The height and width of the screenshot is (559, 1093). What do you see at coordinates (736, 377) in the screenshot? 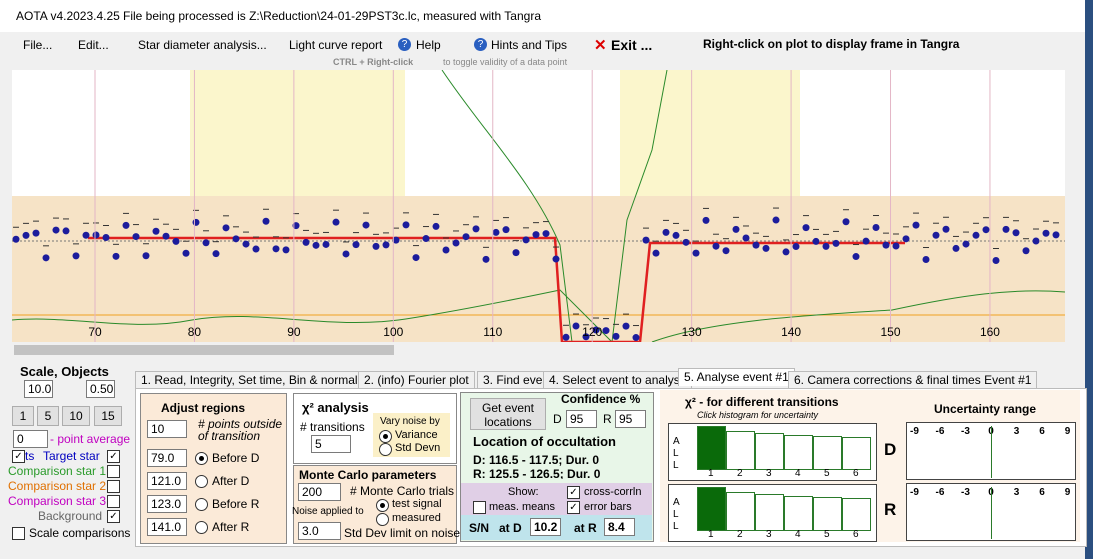
I see `tab-active: 5. Analyse event #1` at bounding box center [736, 377].